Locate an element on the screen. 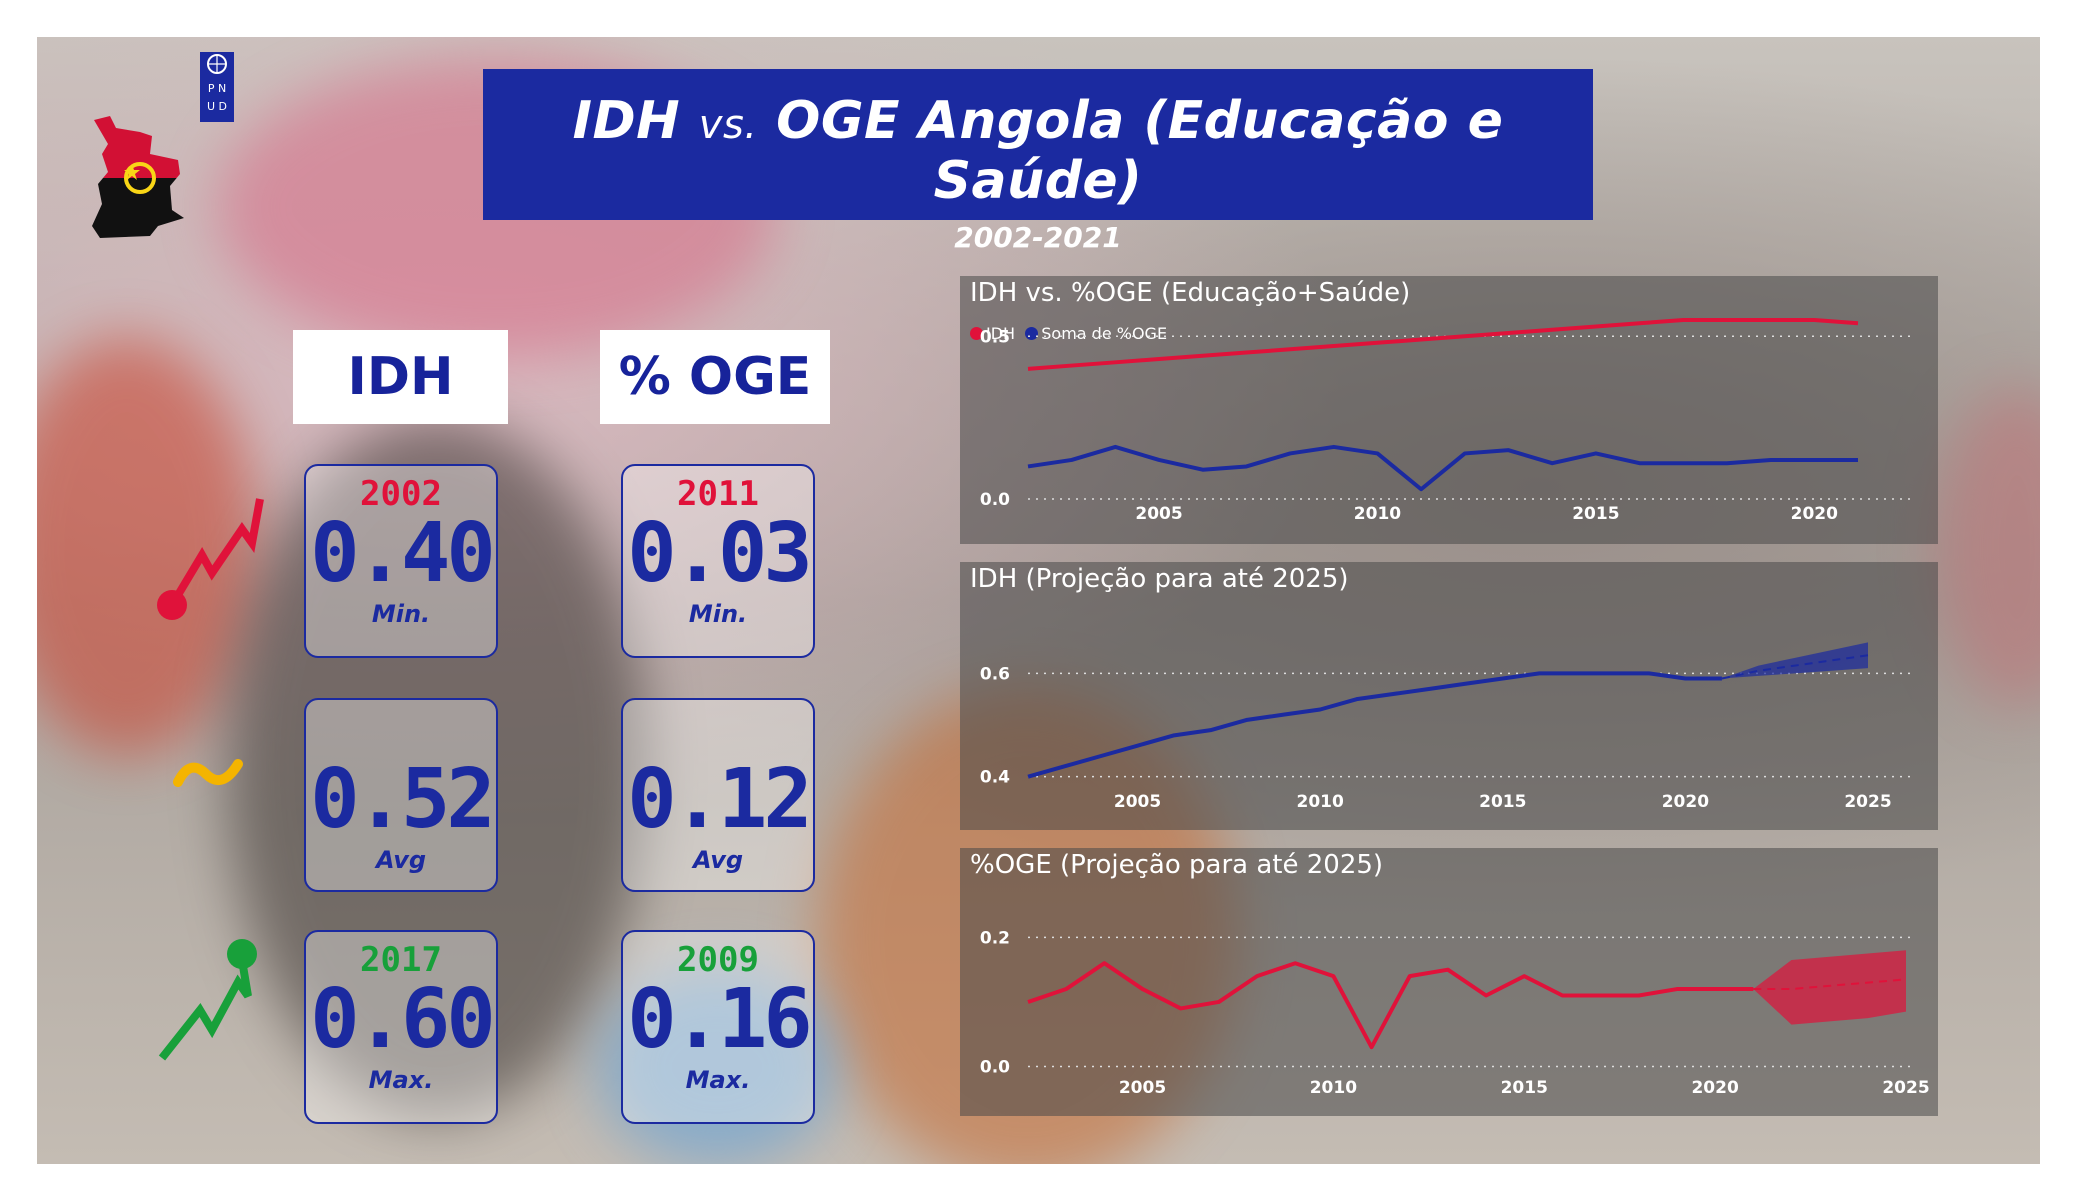  chart-oge-projection: 0.0 0.2 2005 2010 2015 2020 2025 is located at coordinates (1455, 1013).